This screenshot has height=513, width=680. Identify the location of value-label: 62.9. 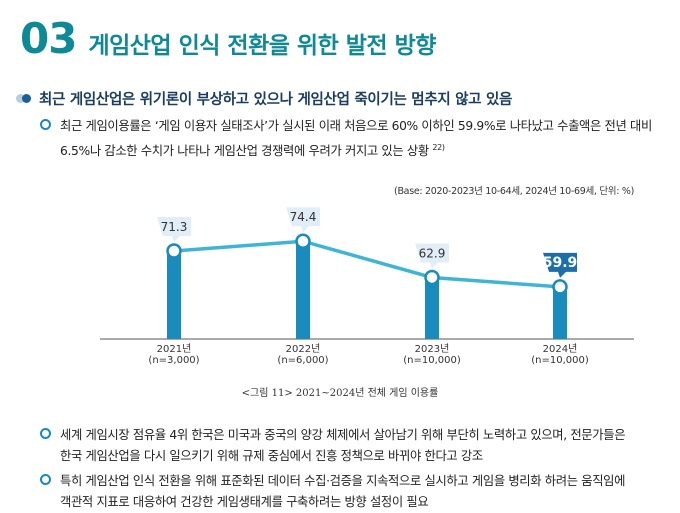
(432, 253).